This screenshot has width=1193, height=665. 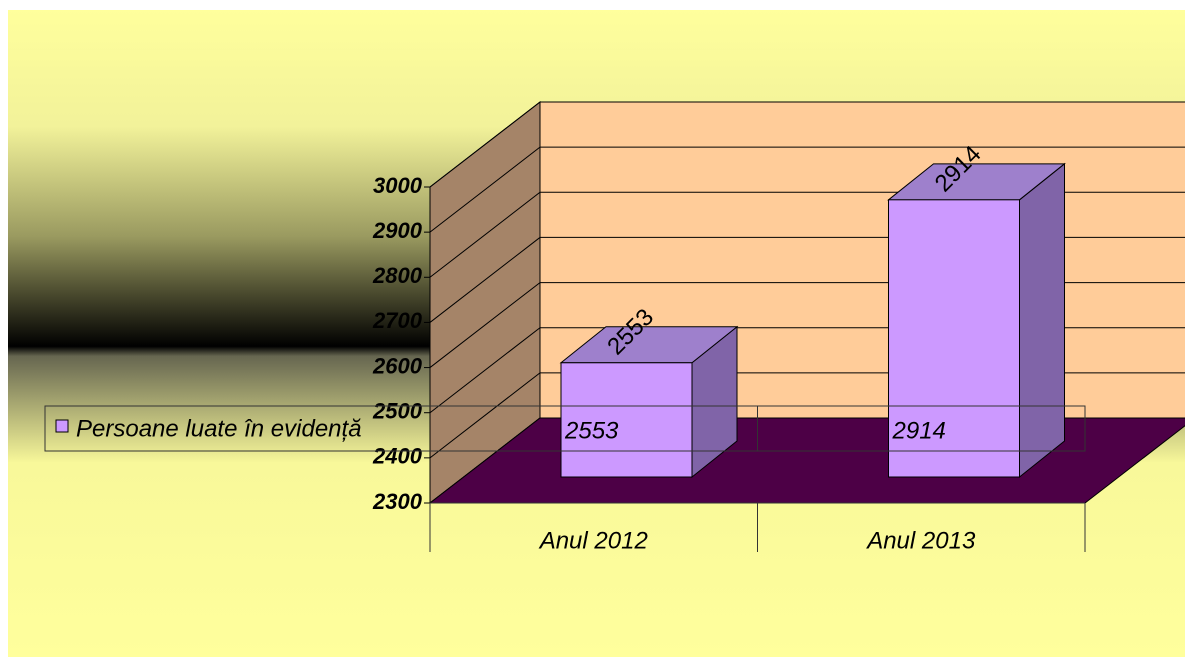 I want to click on legend-swatch, so click(x=62, y=426).